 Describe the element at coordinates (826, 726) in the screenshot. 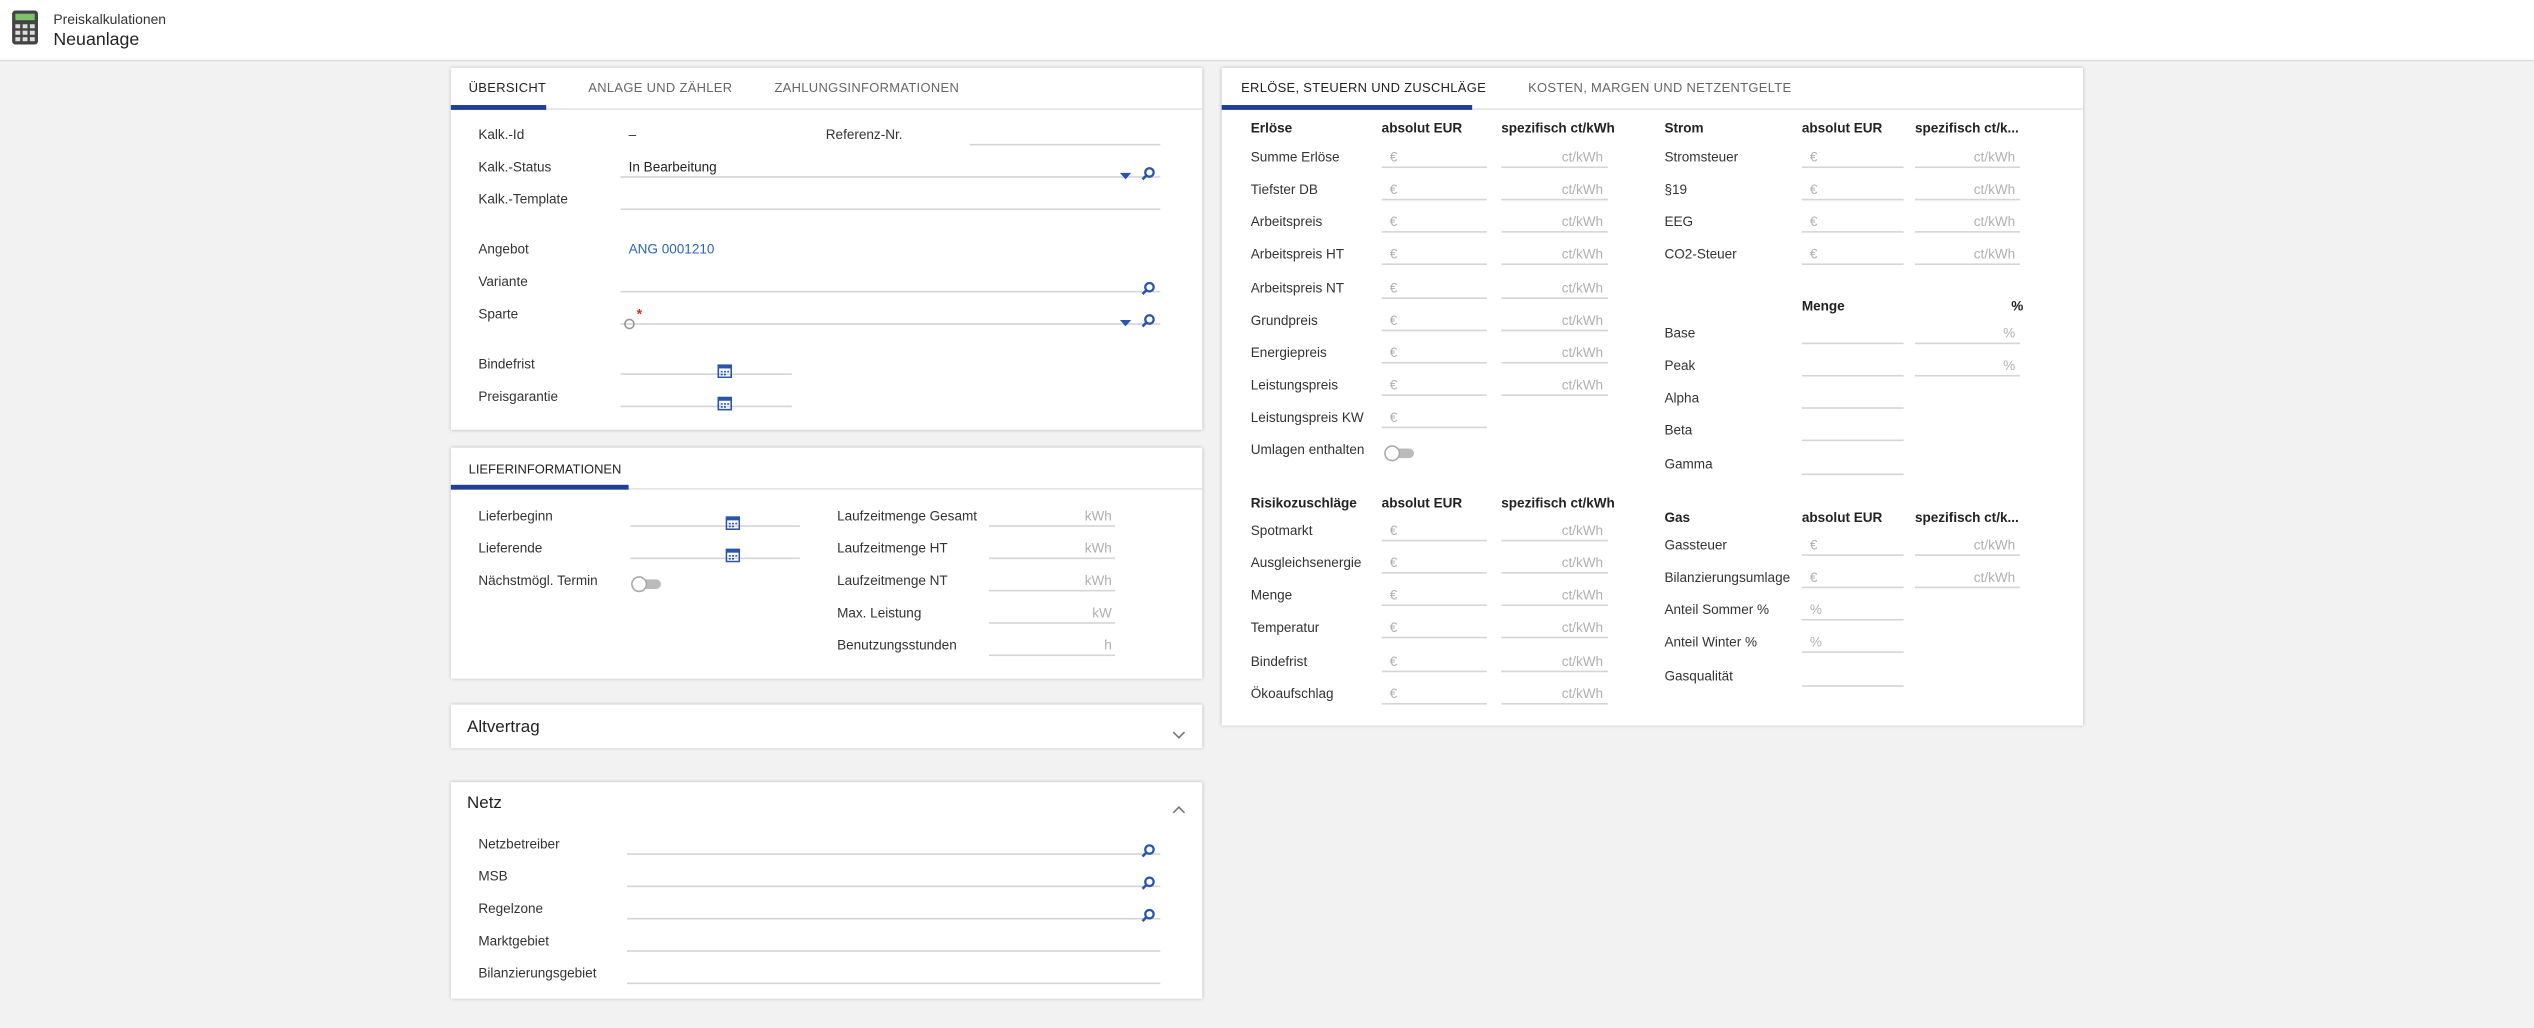

I see `altvertrag-card` at that location.